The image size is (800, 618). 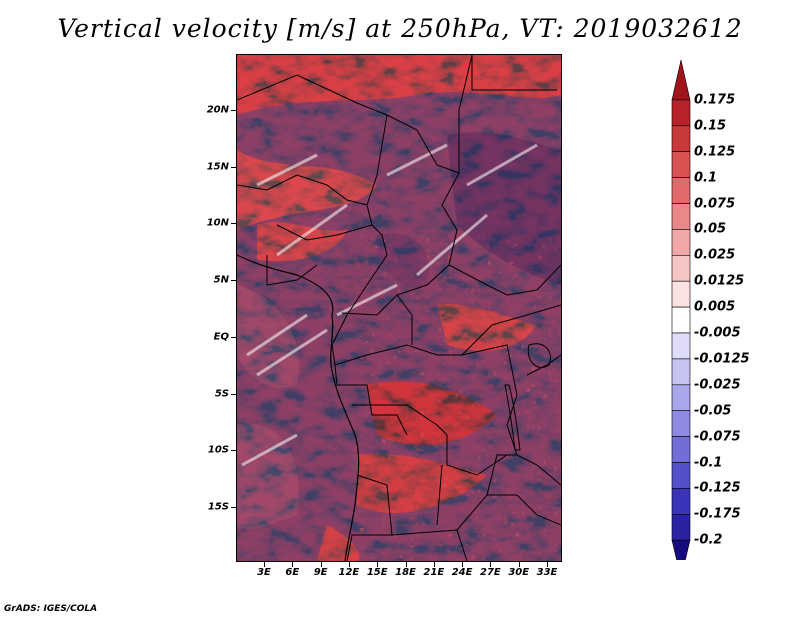 I want to click on lon-label-15e: 15E, so click(x=377, y=572).